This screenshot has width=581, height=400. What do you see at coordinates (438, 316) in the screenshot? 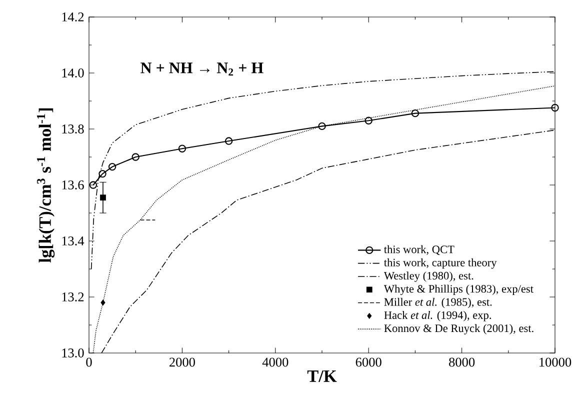
I see `legend-label: Hack et al. (1994), exp.` at bounding box center [438, 316].